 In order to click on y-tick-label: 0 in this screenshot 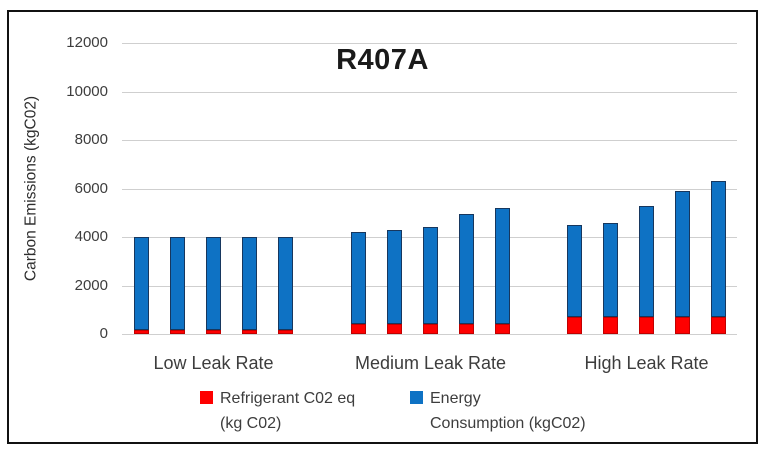, I will do `click(103, 333)`.